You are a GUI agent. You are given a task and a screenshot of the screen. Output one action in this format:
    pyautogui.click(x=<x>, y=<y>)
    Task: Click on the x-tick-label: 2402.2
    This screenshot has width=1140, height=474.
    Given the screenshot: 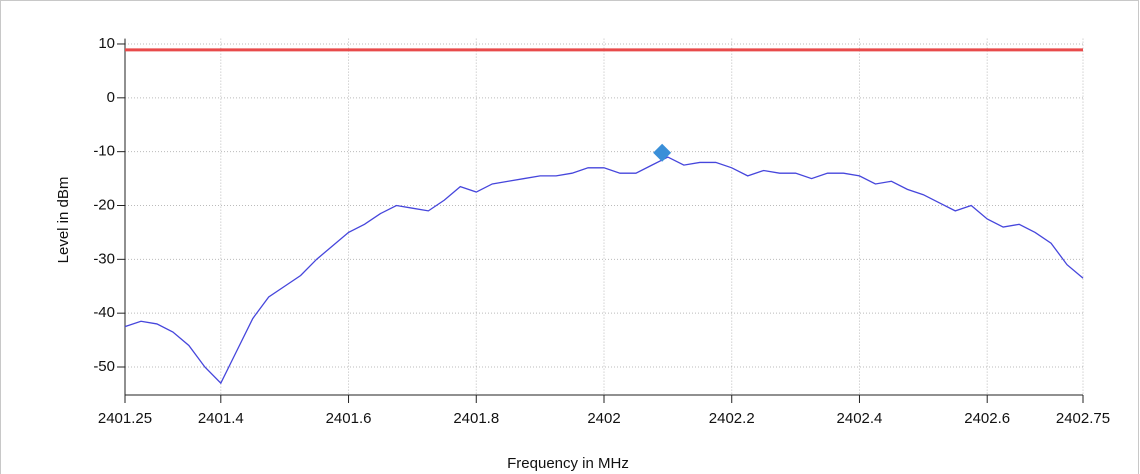 What is the action you would take?
    pyautogui.click(x=732, y=418)
    